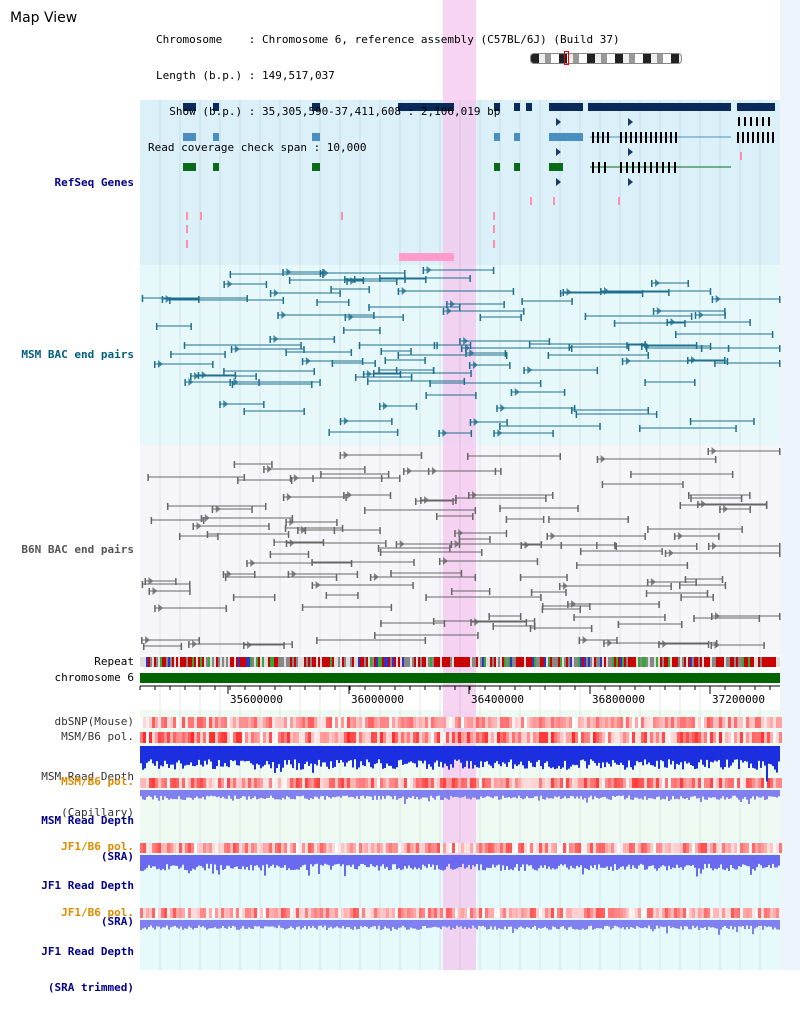 Image resolution: width=800 pixels, height=1018 pixels. Describe the element at coordinates (94, 182) in the screenshot. I see `track-label-refseq: RefSeq Genes` at that location.